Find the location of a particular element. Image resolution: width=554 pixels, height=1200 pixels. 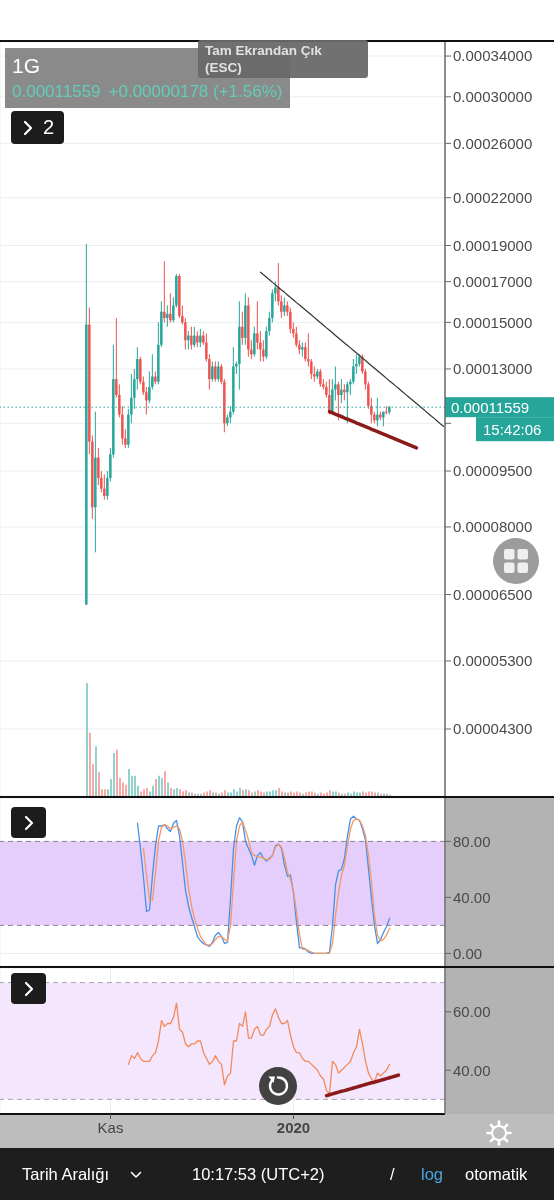

annotation: +0.00000178 (+1.56%) is located at coordinates (195, 91).